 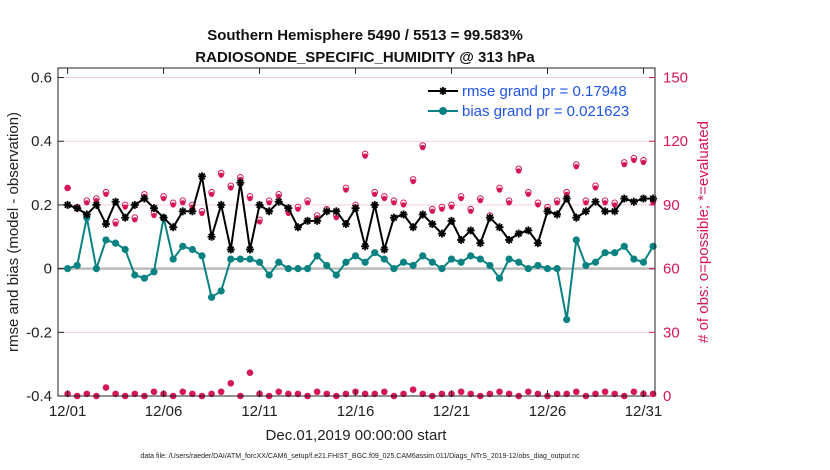 What do you see at coordinates (13, 232) in the screenshot?
I see `y-axis-label: rmse and bias (model - observation)` at bounding box center [13, 232].